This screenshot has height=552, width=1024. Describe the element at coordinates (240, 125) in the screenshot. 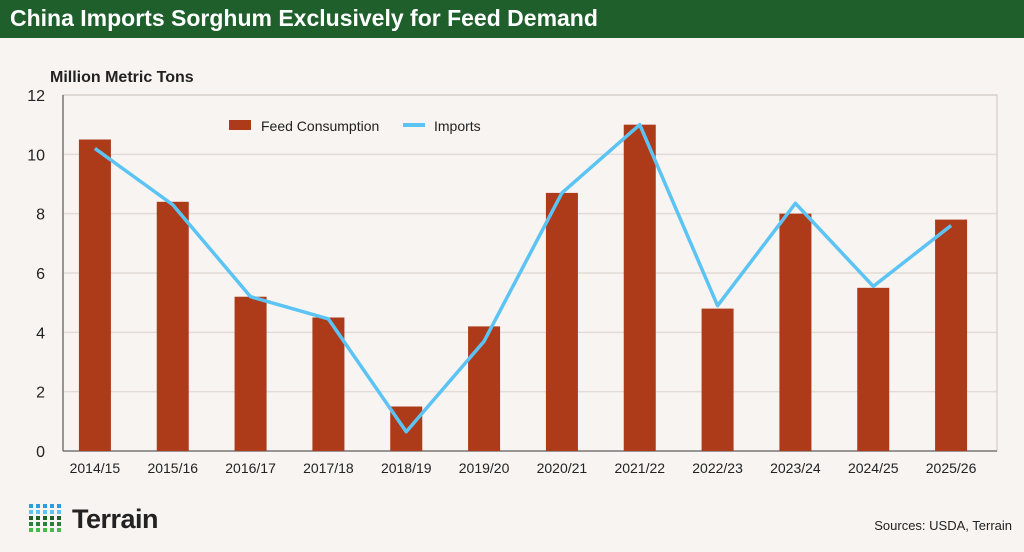

I see `legend-swatch-feed-consumption` at that location.